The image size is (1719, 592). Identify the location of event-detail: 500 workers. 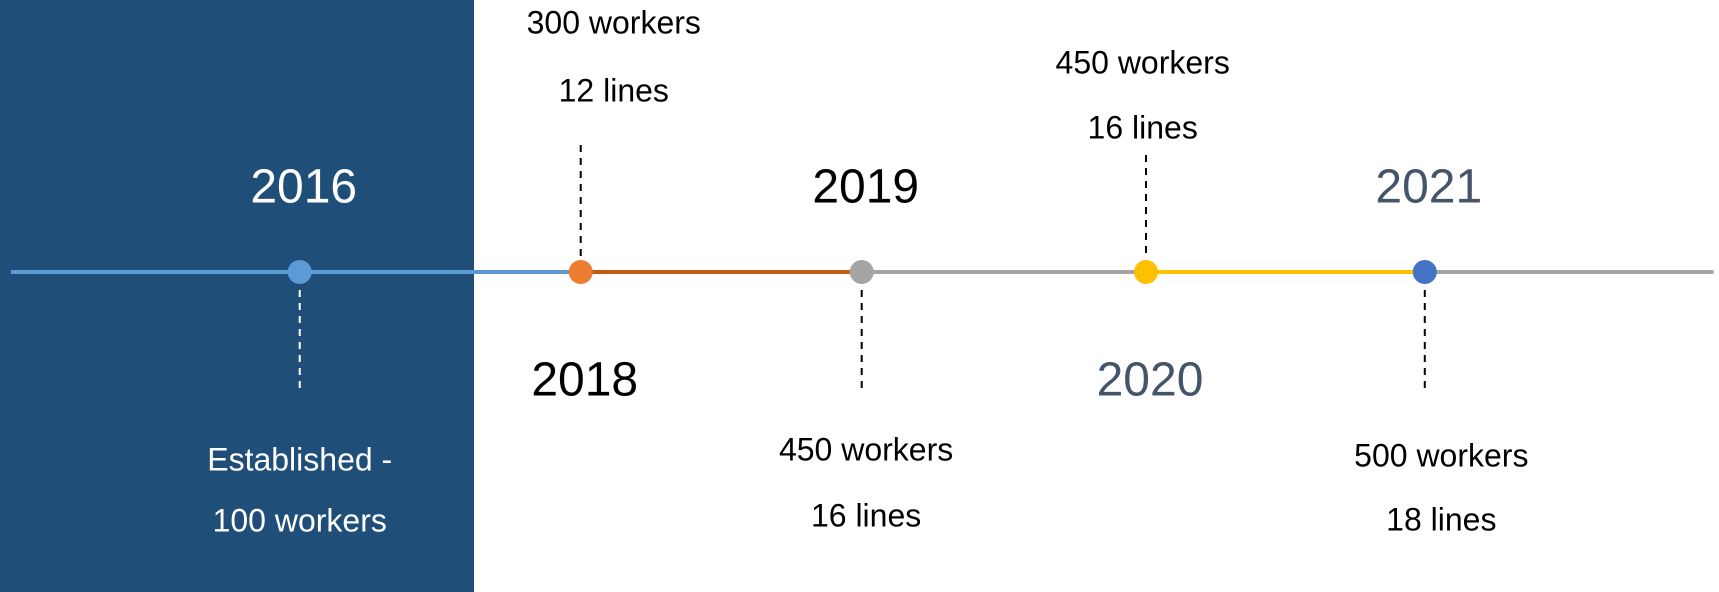
(1441, 455).